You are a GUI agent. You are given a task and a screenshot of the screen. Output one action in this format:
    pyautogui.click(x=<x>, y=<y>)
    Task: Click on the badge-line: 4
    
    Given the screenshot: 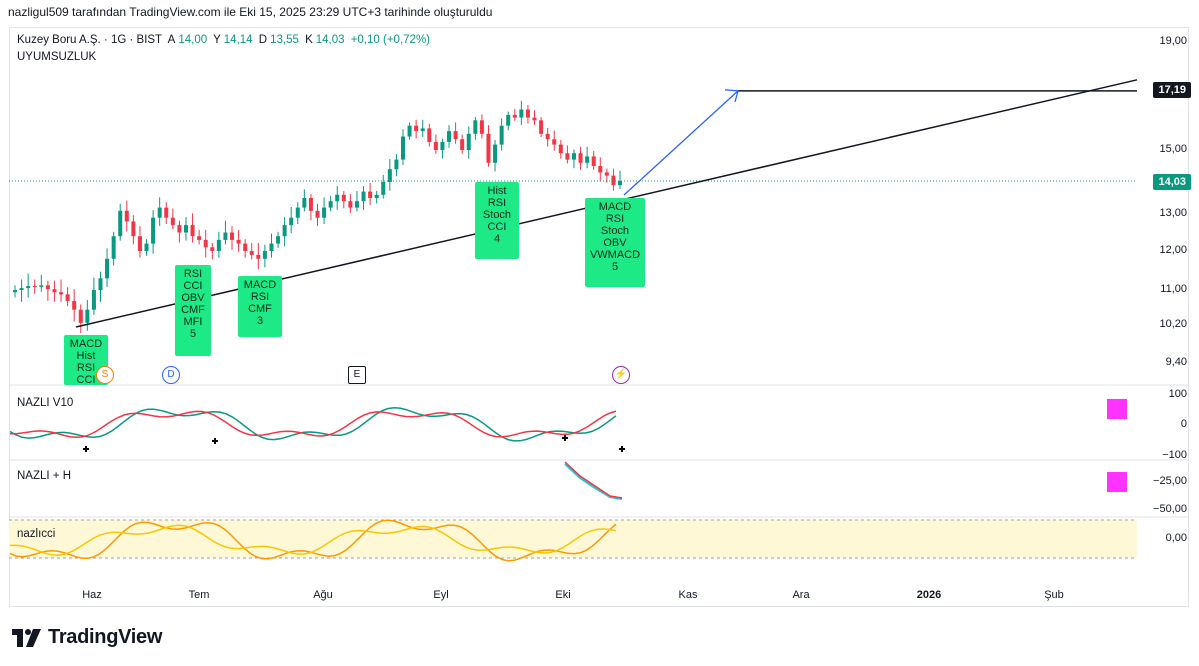 What is the action you would take?
    pyautogui.click(x=497, y=239)
    